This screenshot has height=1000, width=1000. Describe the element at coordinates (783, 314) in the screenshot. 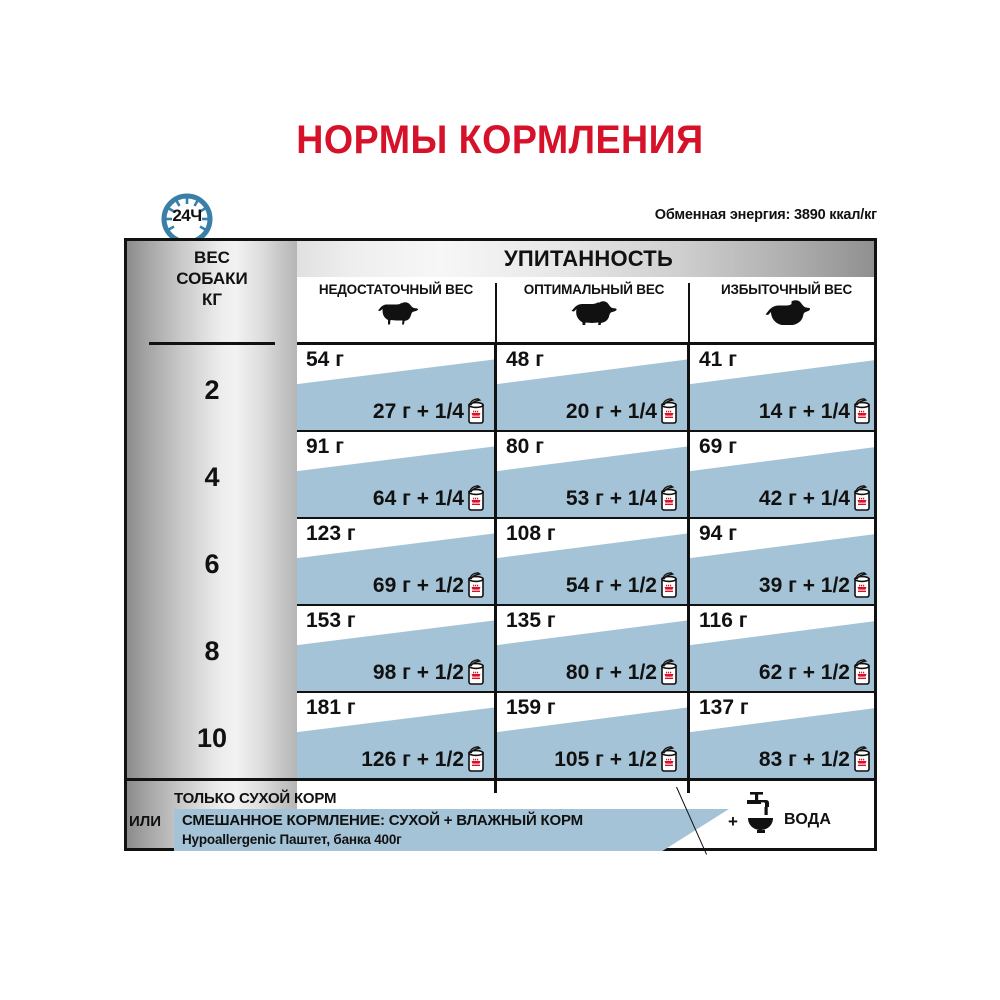

I see `dog-overweight-icon` at that location.